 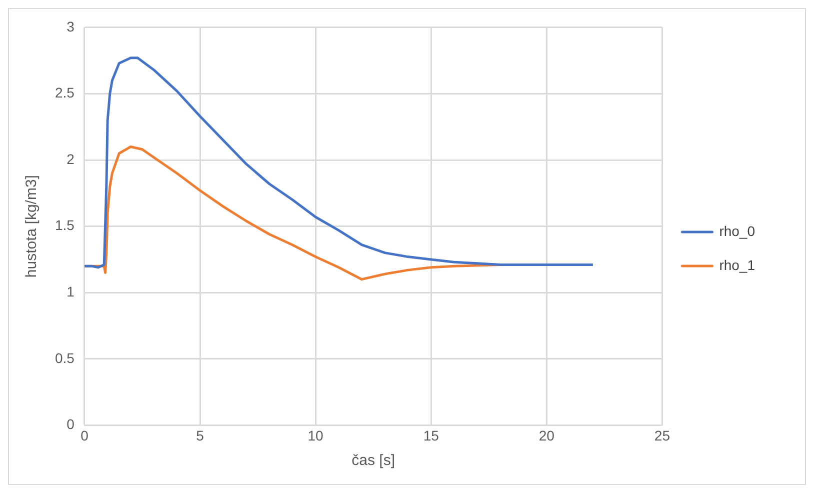 What do you see at coordinates (70, 158) in the screenshot?
I see `y-tick-label: 2` at bounding box center [70, 158].